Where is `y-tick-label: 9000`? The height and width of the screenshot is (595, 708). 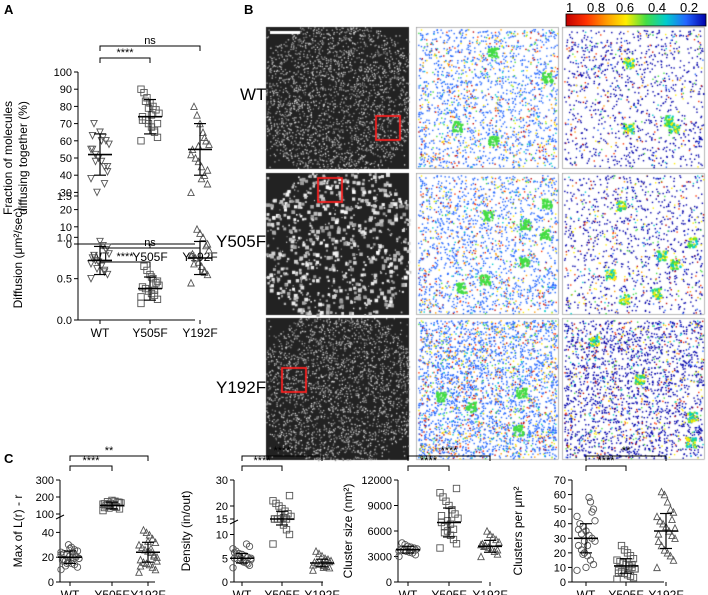 y-tick-label: 9000 is located at coordinates (380, 507).